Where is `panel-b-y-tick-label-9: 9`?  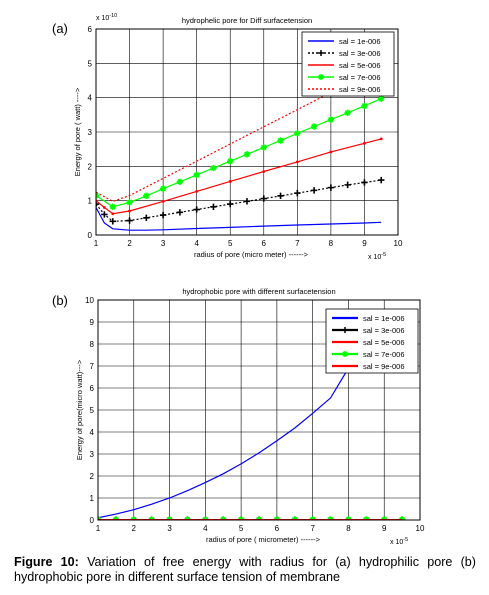
panel-b-y-tick-label-9: 9 is located at coordinates (92, 322).